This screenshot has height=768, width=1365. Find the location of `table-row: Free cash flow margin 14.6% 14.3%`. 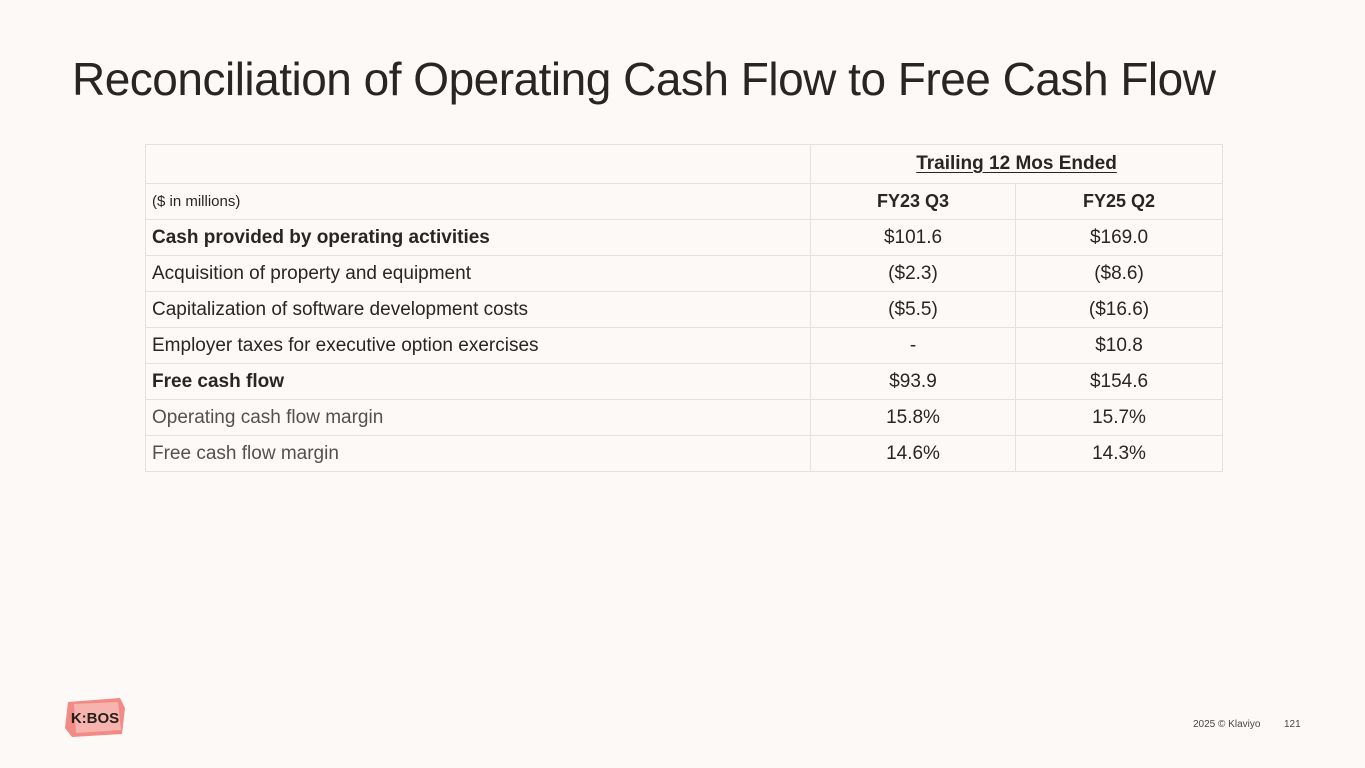

table-row: Free cash flow margin 14.6% 14.3% is located at coordinates (684, 453).